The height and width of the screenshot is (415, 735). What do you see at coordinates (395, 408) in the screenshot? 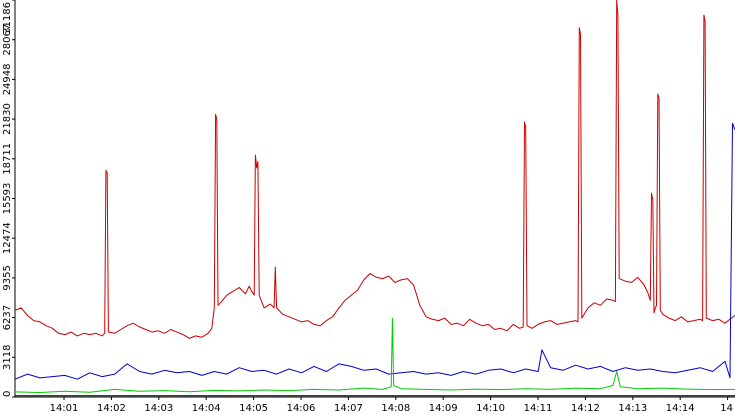
I see `x-tick-label: 14:08` at bounding box center [395, 408].